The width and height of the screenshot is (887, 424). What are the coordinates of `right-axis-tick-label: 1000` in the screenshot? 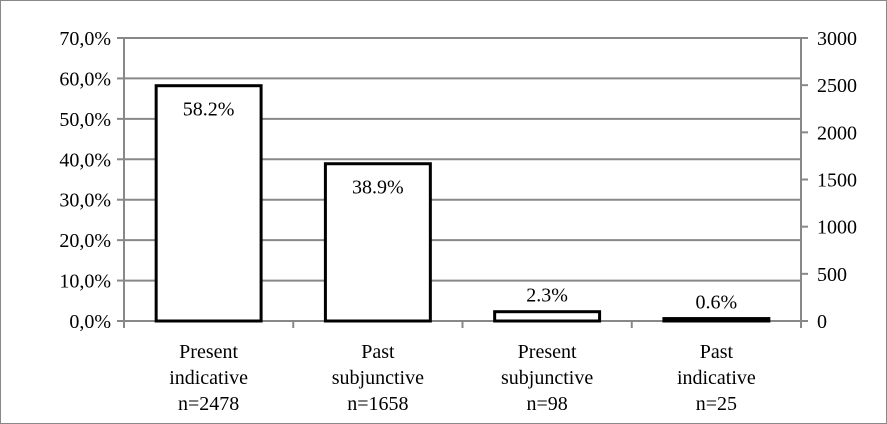 It's located at (837, 228).